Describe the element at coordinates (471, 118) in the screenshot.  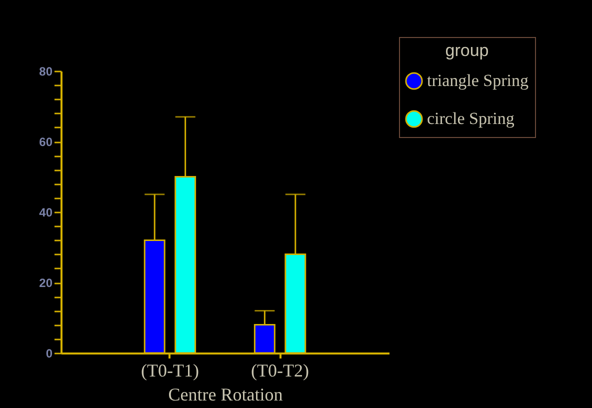
I see `legend-label: circle Spring` at that location.